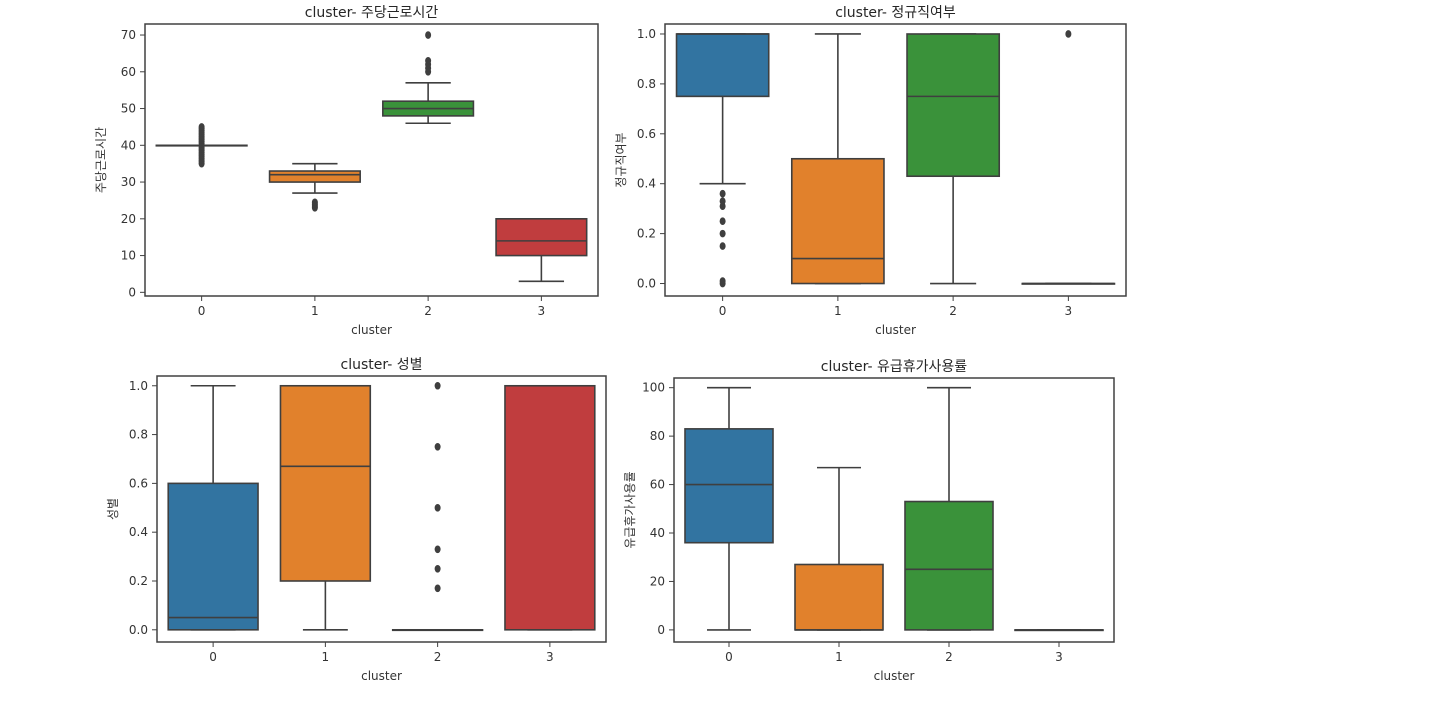 The image size is (1437, 707). Describe the element at coordinates (382, 365) in the screenshot. I see `chart-title: cluster- 성별` at that location.